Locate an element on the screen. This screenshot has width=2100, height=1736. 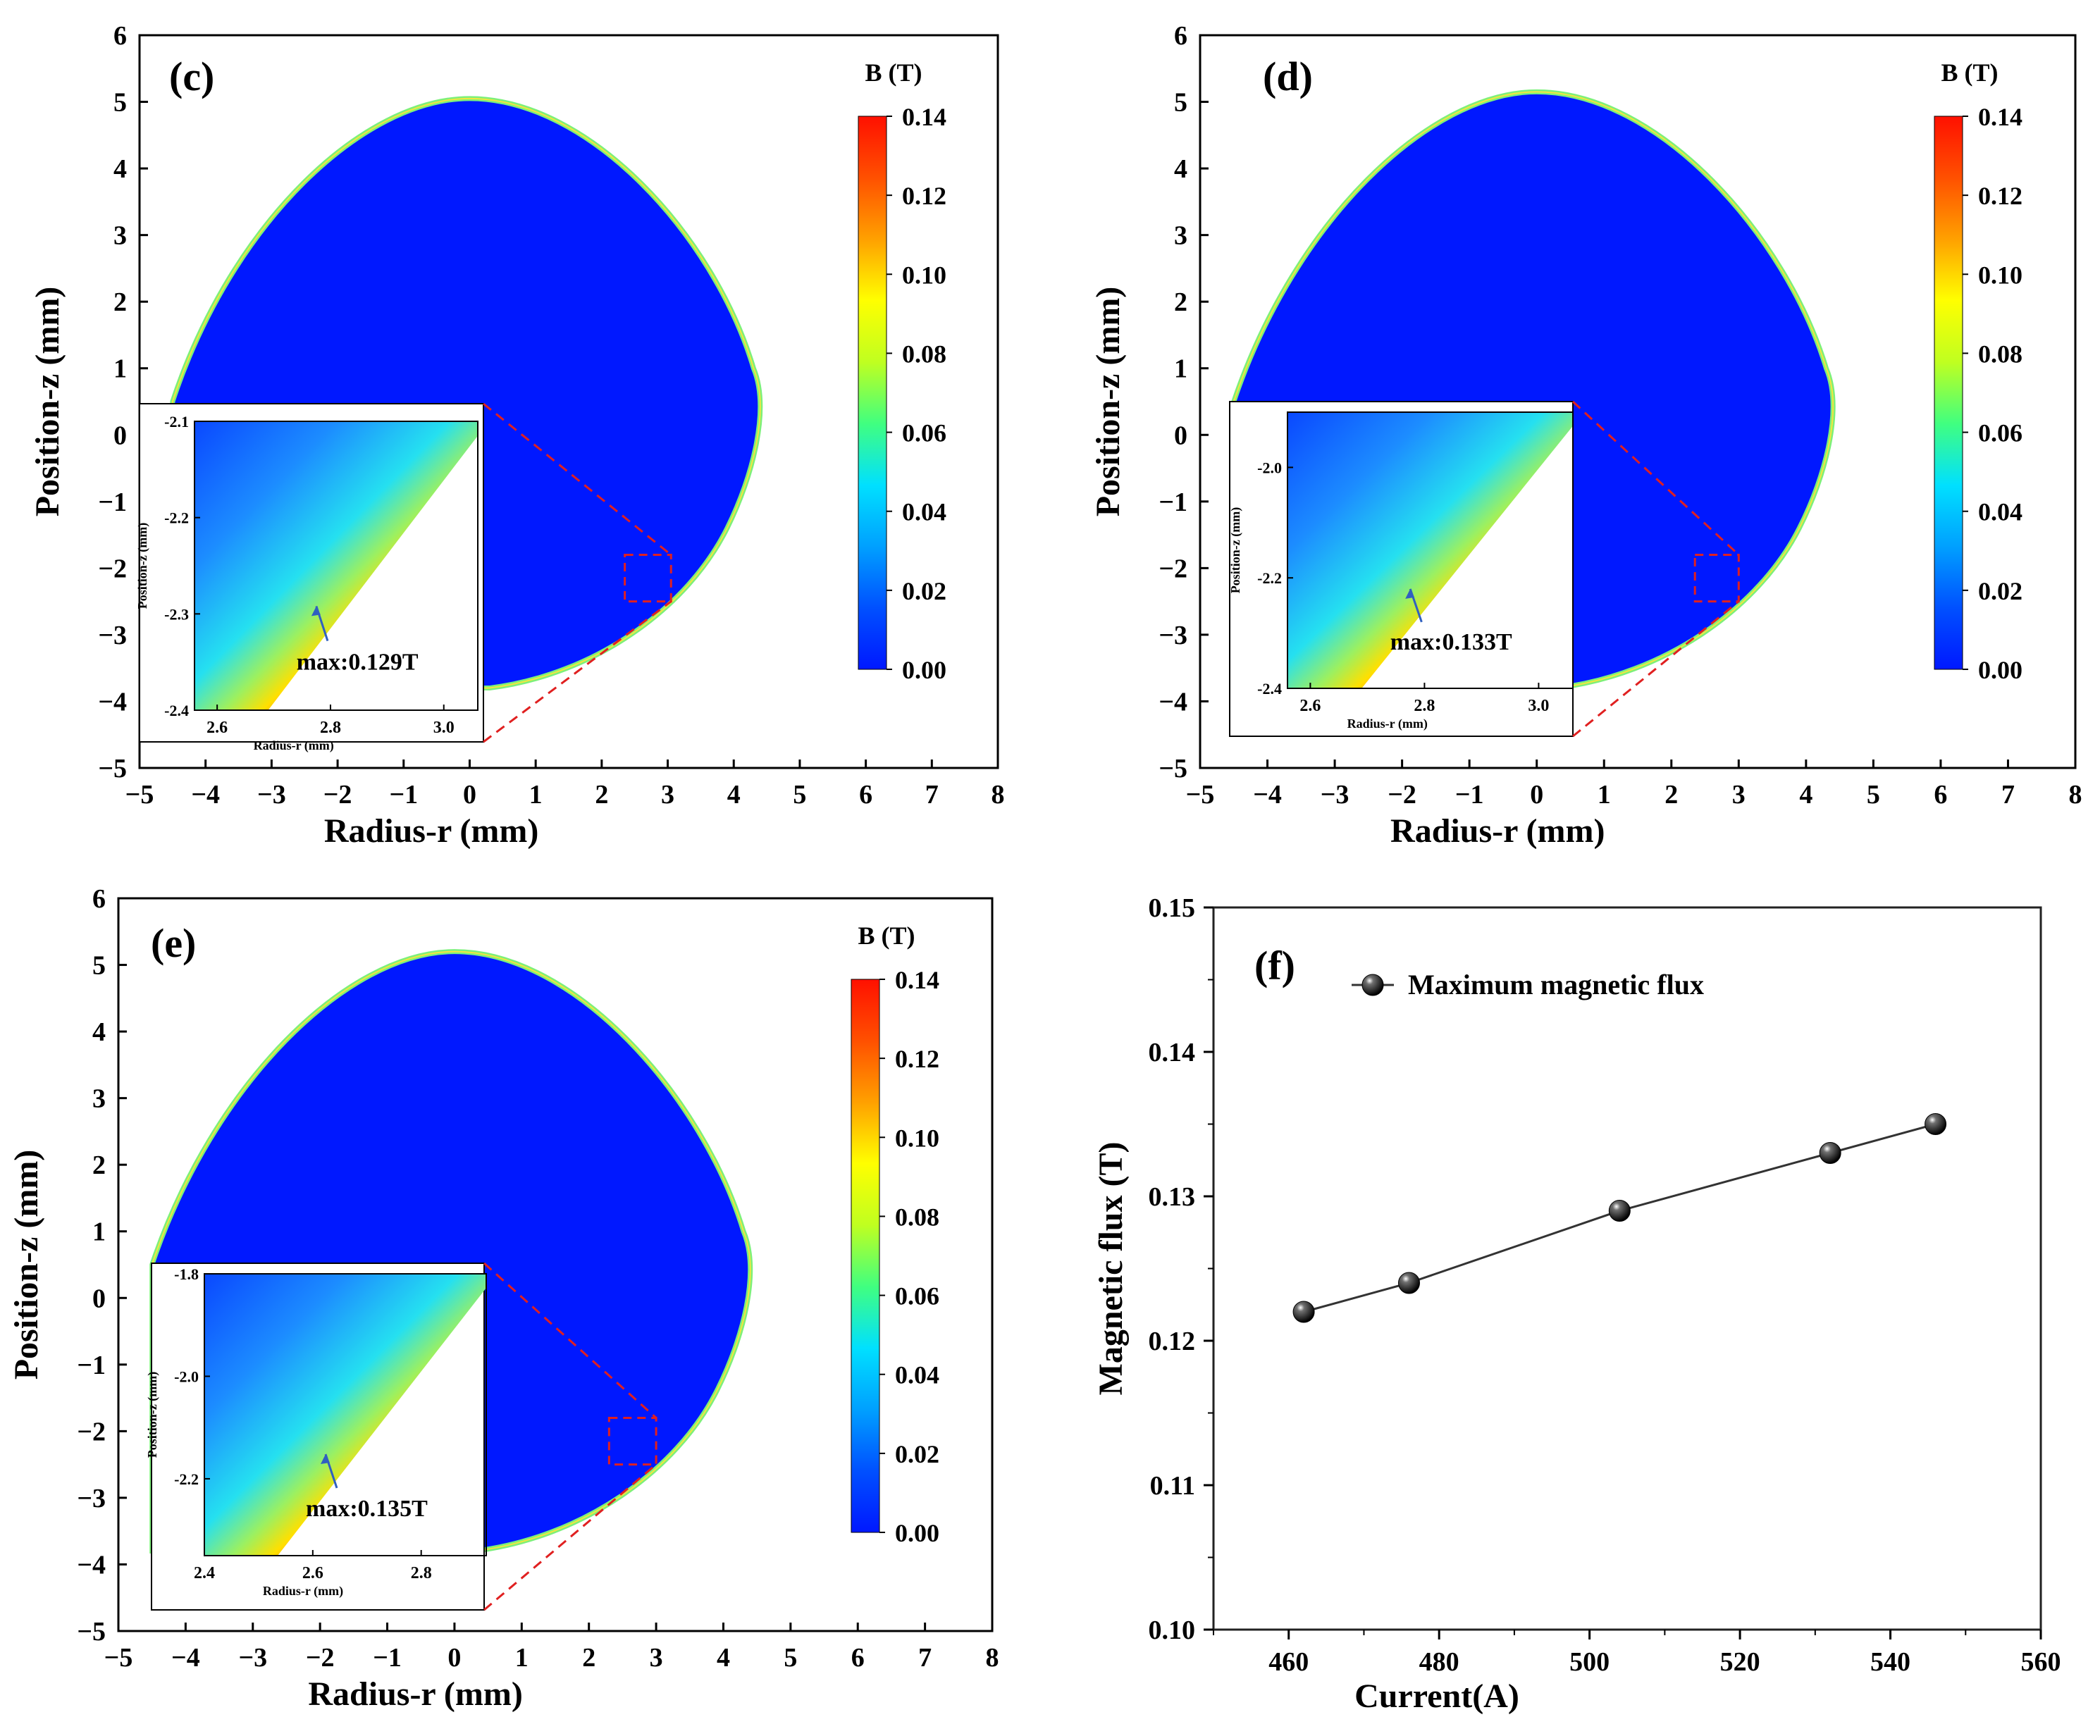
y-tick-label: −2 is located at coordinates (112, 569).